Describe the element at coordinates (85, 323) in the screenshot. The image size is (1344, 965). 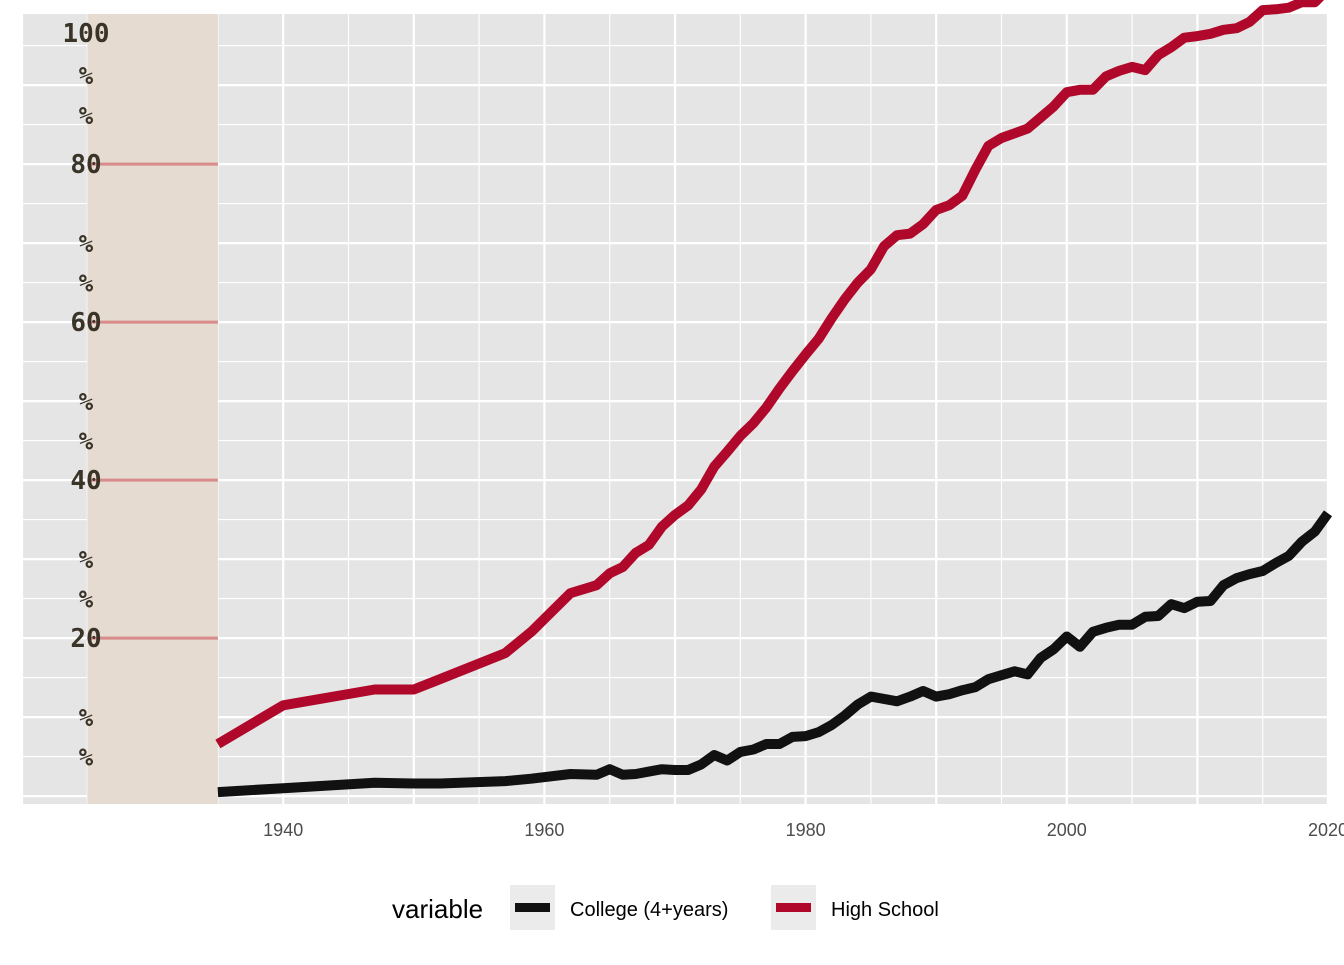
I see `y-tick-label: 60` at that location.